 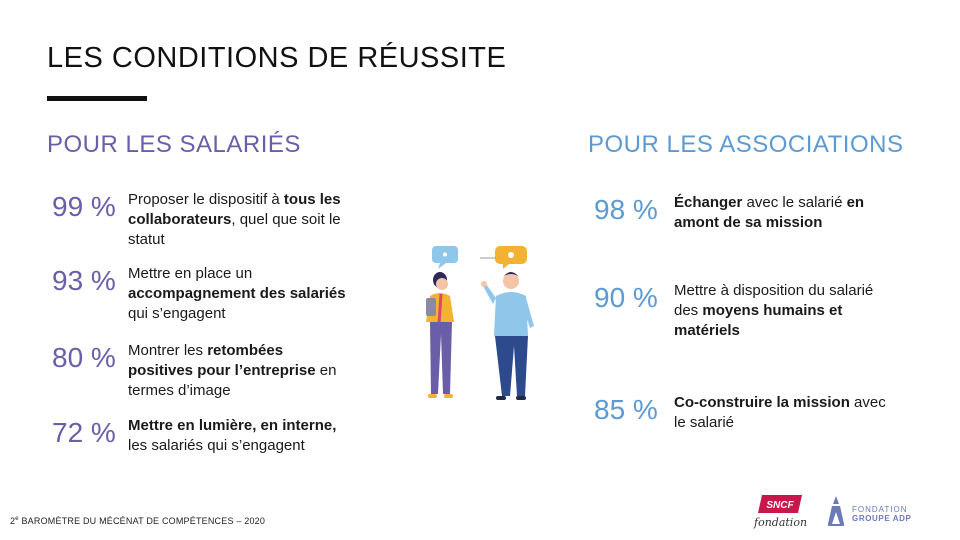 I want to click on stat-percent: 72 %, so click(x=84, y=432).